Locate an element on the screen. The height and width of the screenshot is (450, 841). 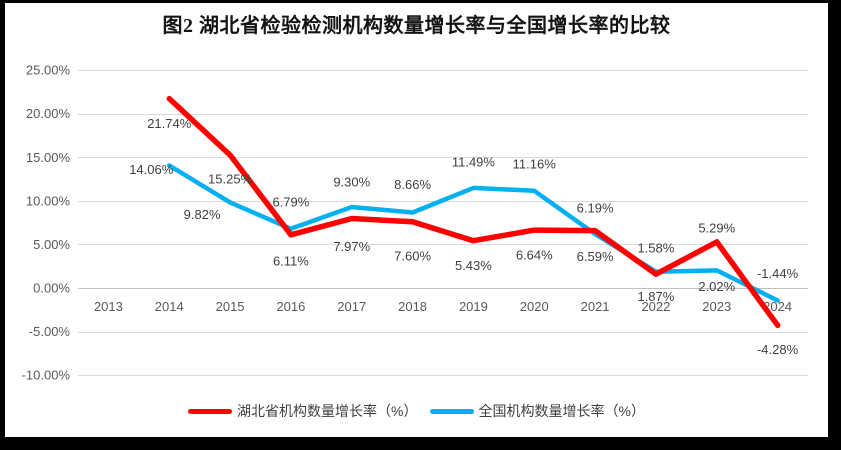
data-label: 1.58% is located at coordinates (655, 248).